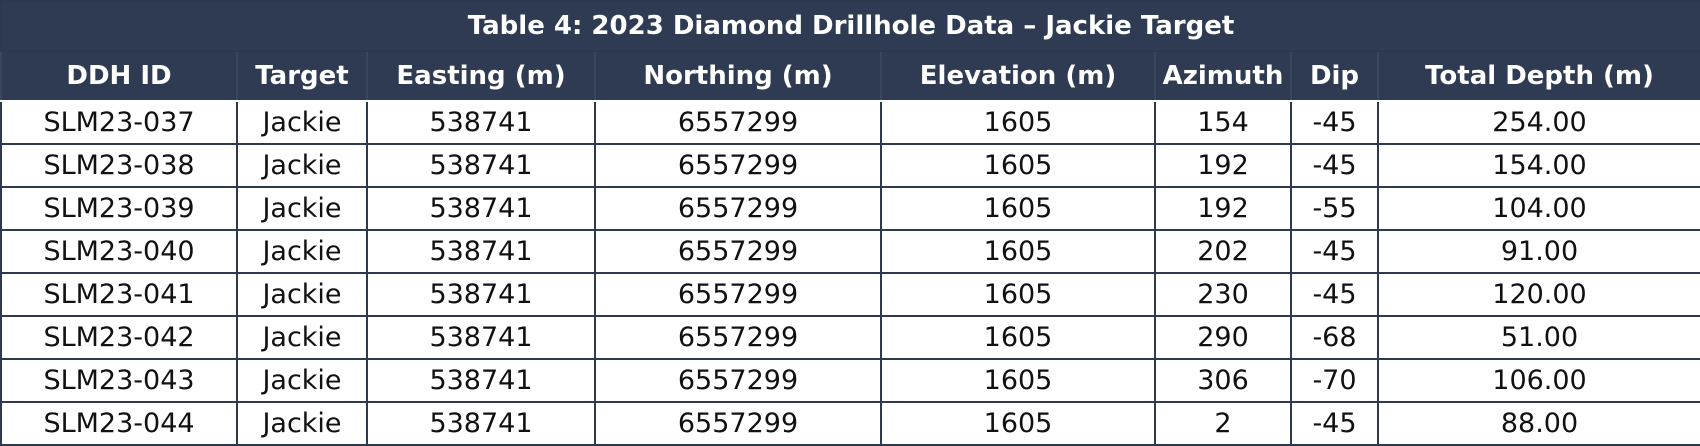  Describe the element at coordinates (1018, 76) in the screenshot. I see `column-header: Elevation (m)` at that location.